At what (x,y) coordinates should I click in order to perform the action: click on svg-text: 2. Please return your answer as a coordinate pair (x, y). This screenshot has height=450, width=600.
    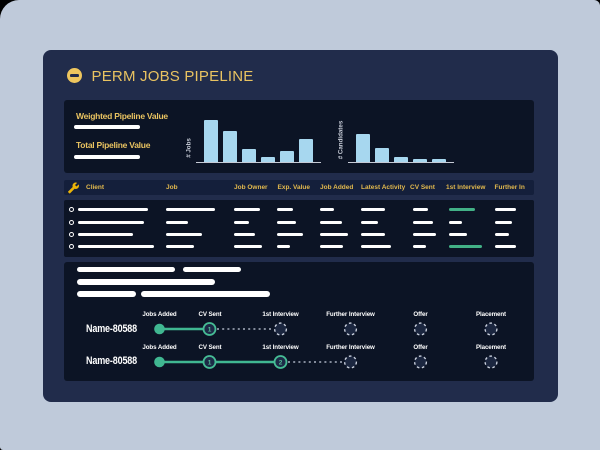
    Looking at the image, I should click on (281, 362).